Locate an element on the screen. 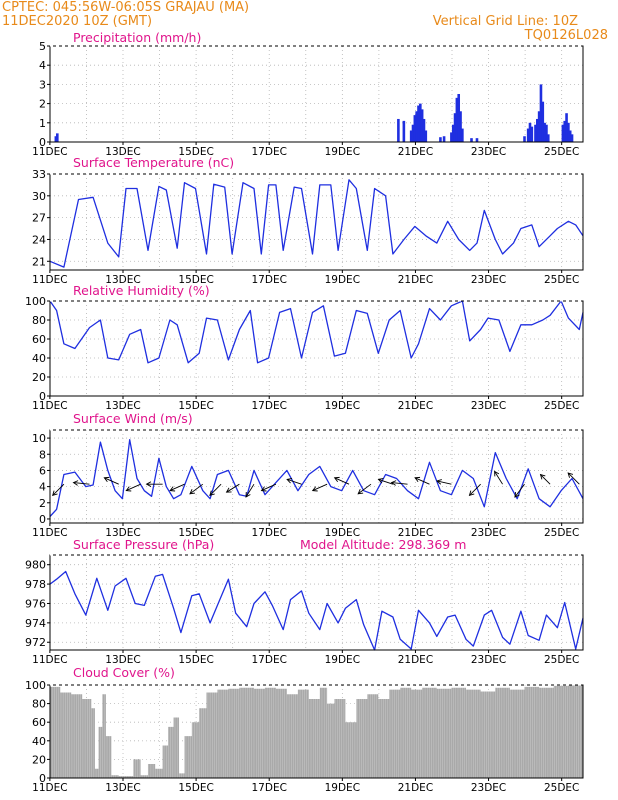  panel-title: Relative Humidity (%) is located at coordinates (141, 290).